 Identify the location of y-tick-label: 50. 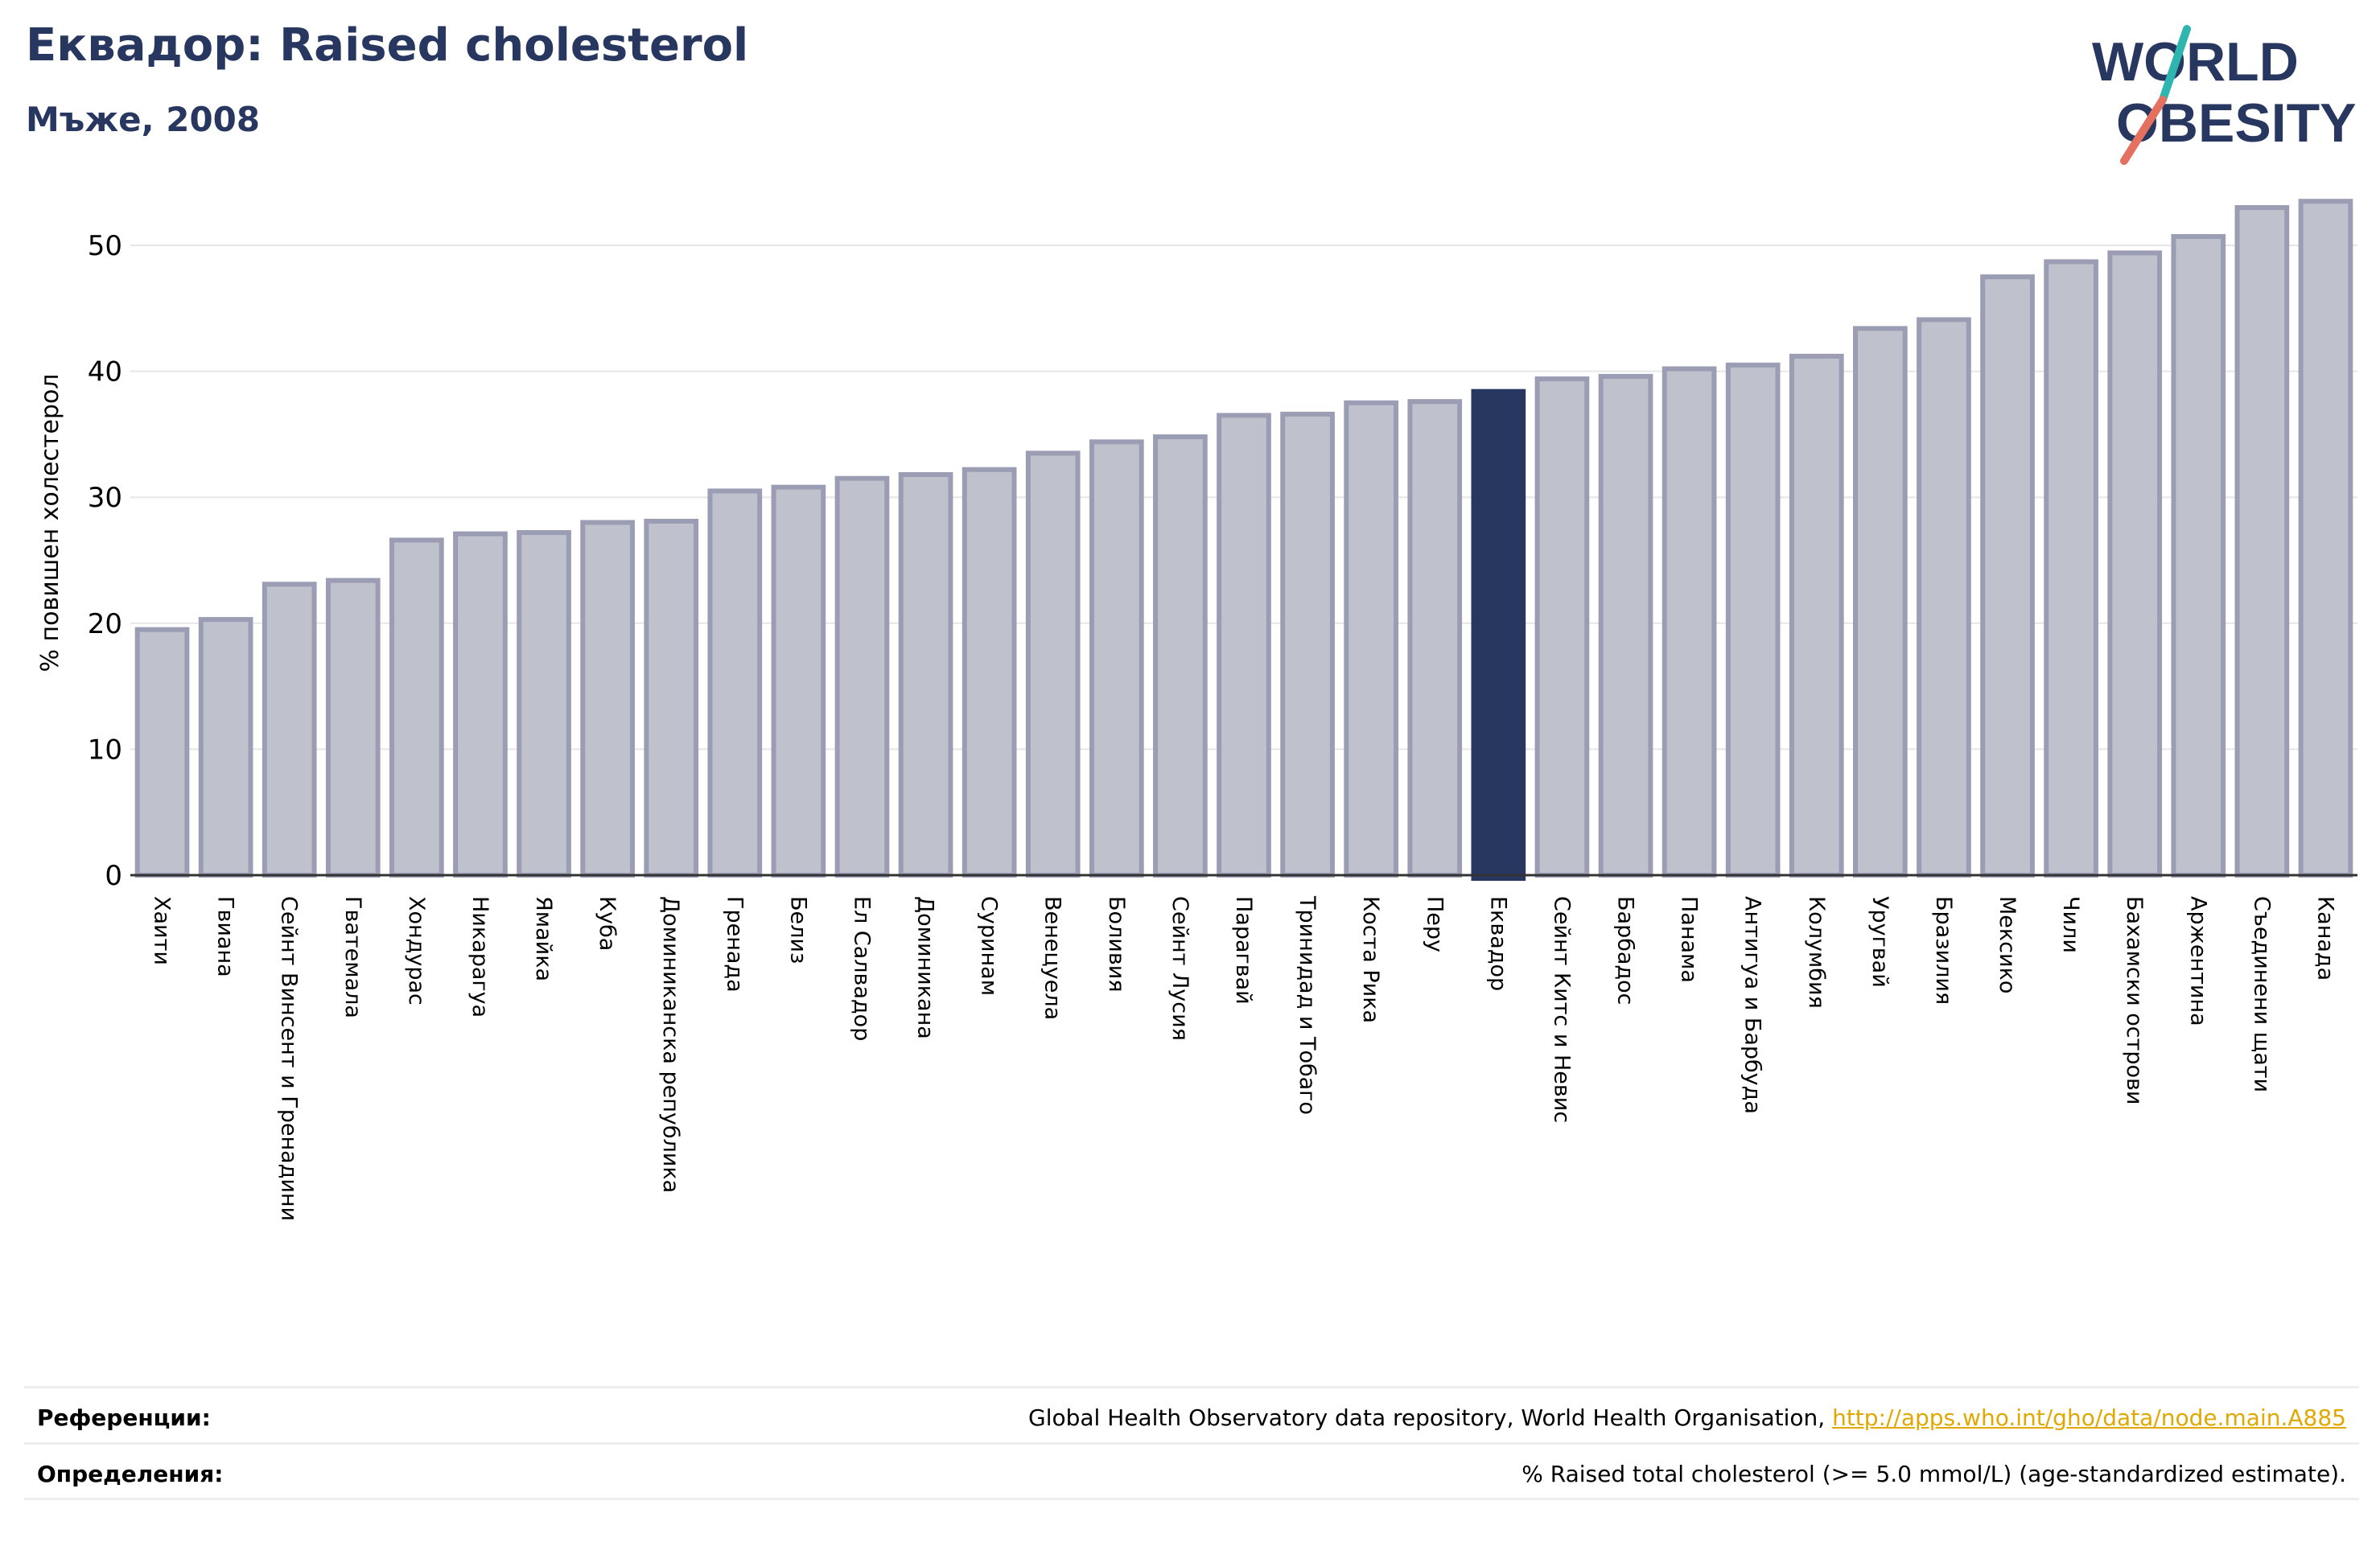
(105, 246).